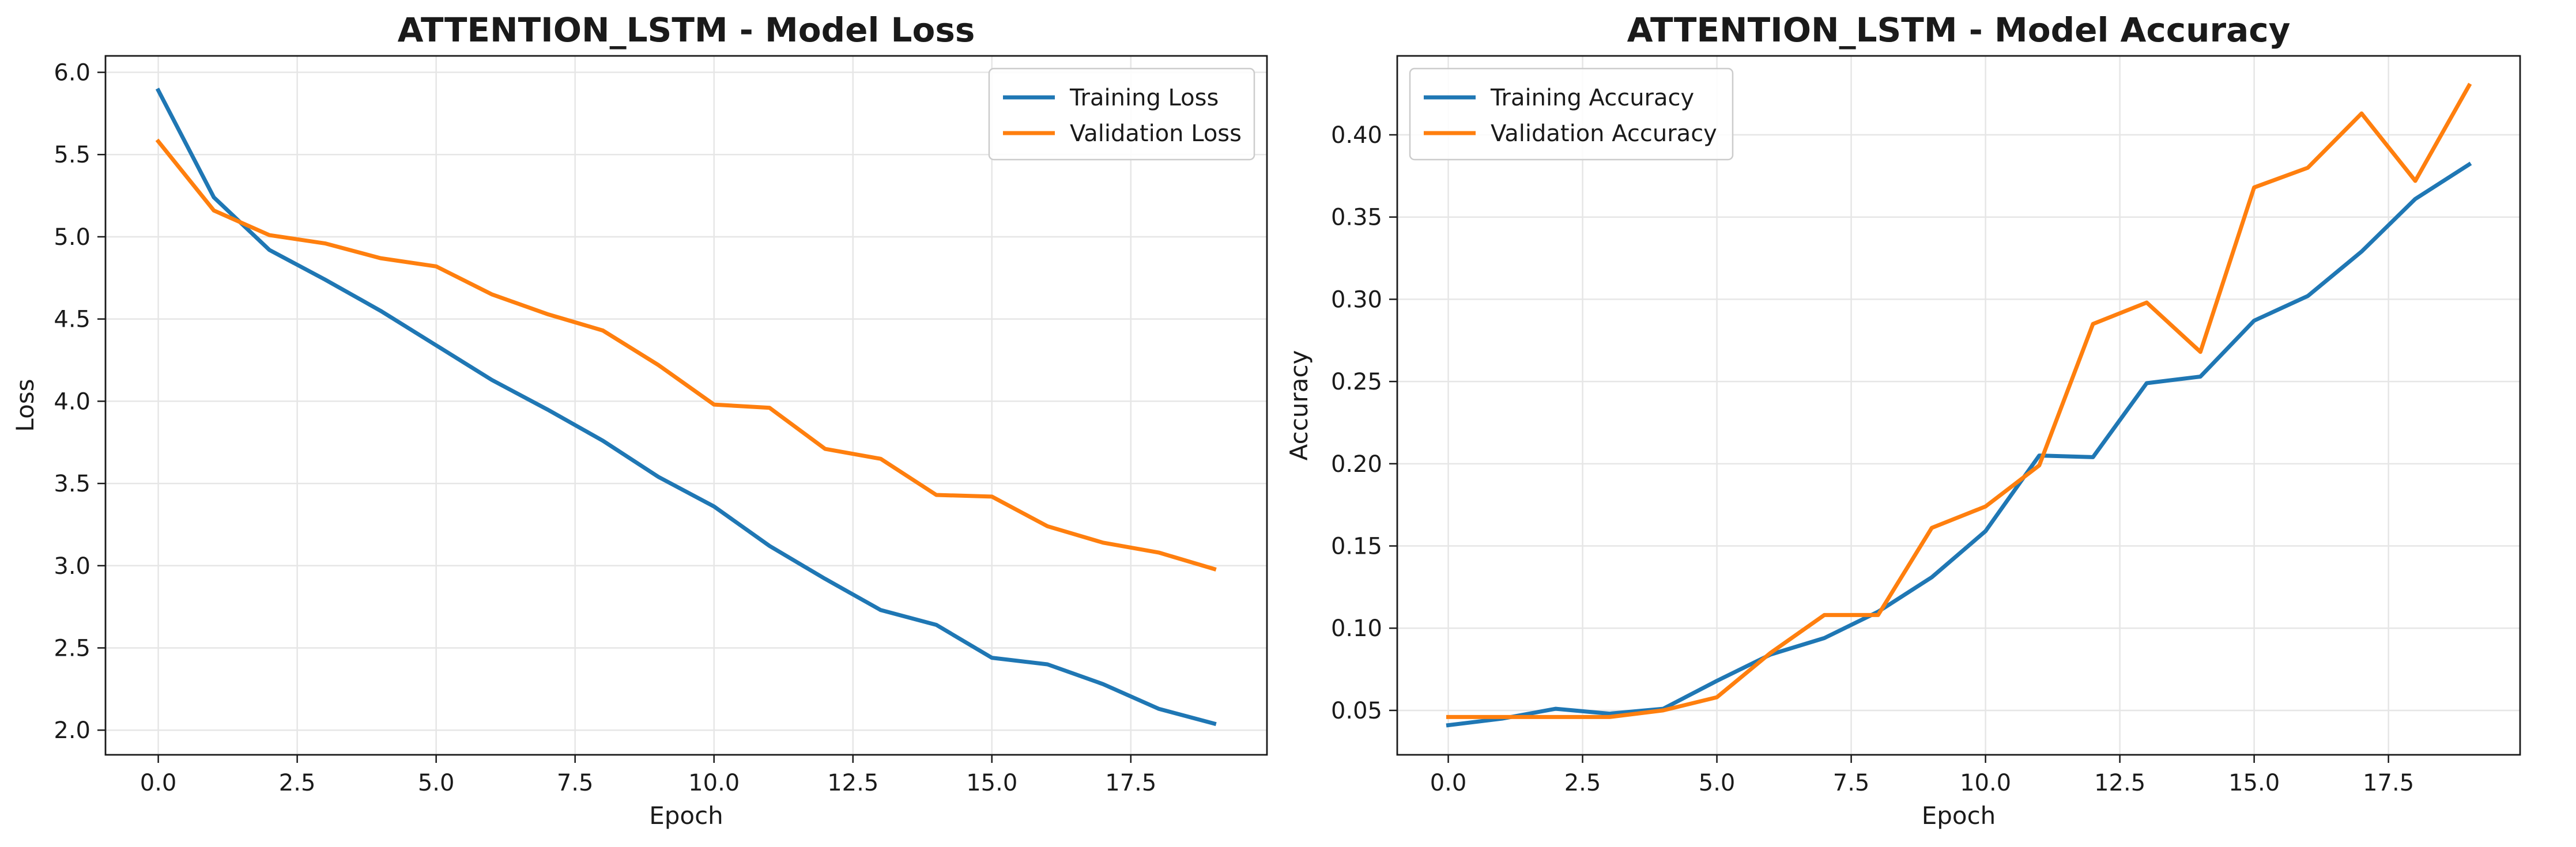 This screenshot has width=2576, height=847. I want to click on loss-y-tick-label-3: 3.5, so click(72, 484).